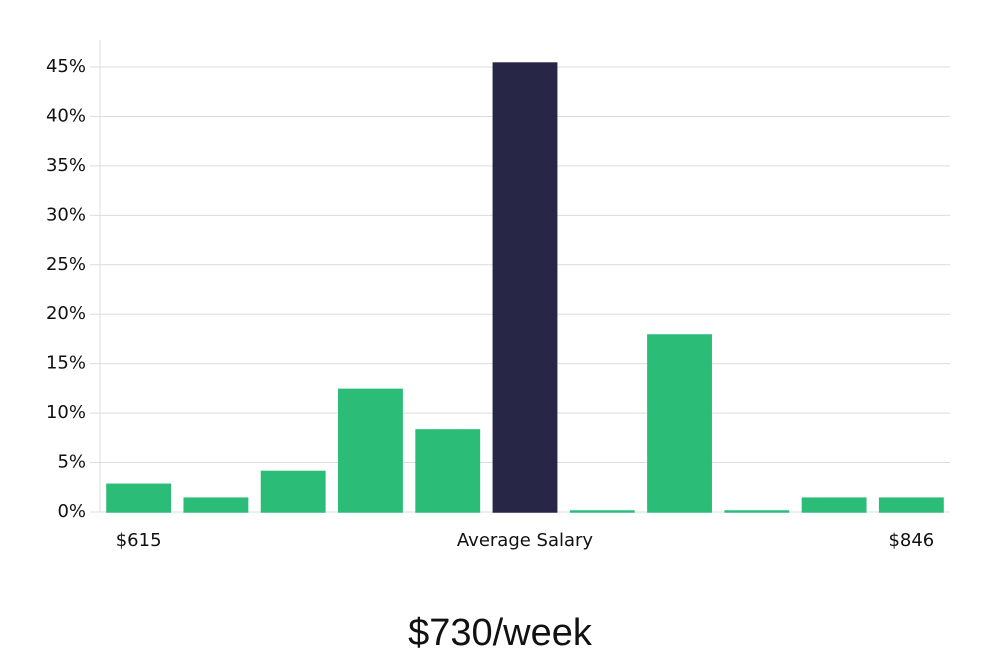 This screenshot has width=1000, height=660. I want to click on x-tick-label: $615, so click(139, 540).